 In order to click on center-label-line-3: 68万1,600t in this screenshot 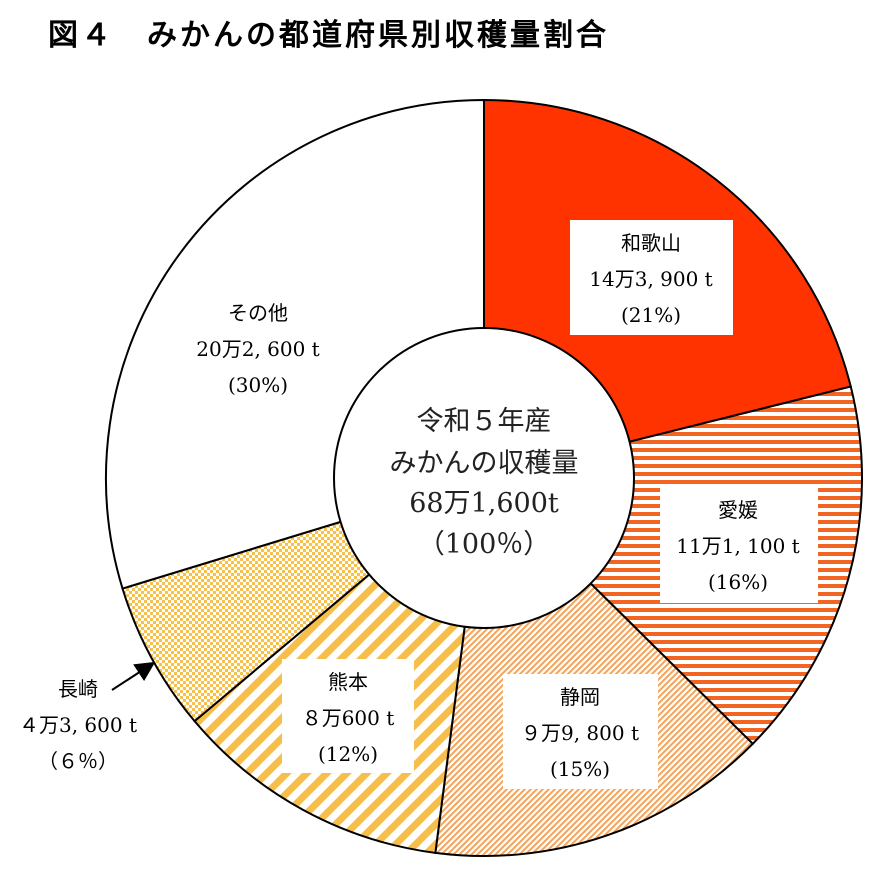, I will do `click(484, 503)`.